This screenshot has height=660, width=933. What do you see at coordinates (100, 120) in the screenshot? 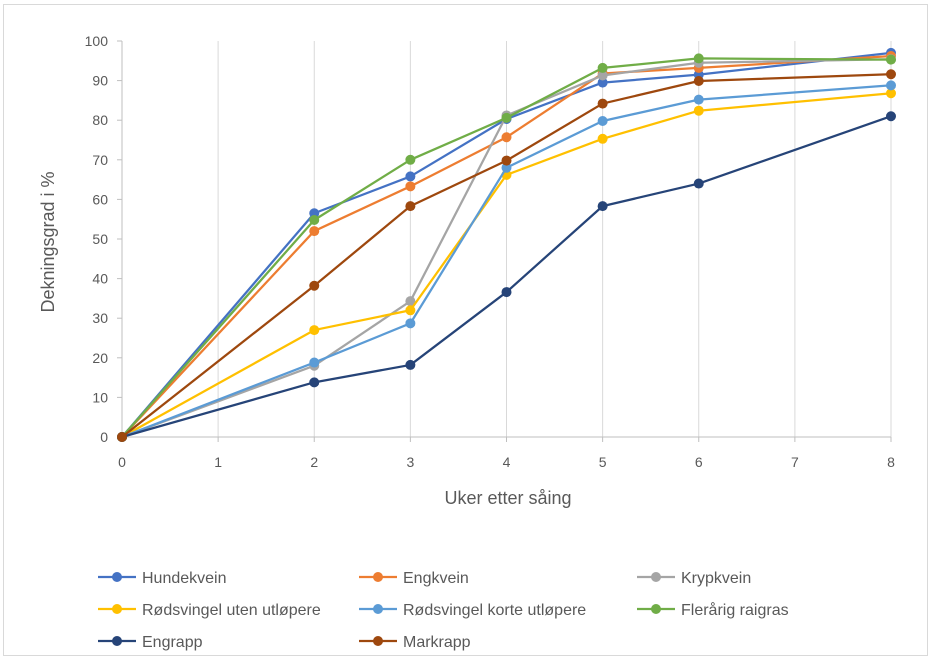
I see `y-tick-label-80: 80` at bounding box center [100, 120].